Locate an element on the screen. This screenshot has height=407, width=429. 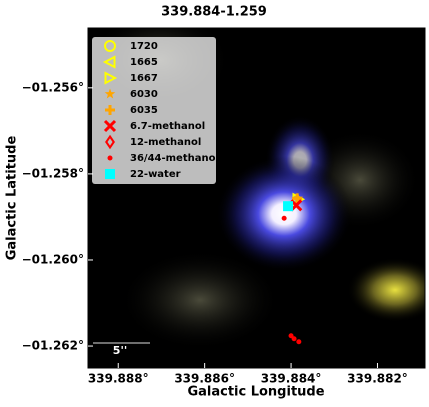
legend-label: 1720 is located at coordinates (144, 46).